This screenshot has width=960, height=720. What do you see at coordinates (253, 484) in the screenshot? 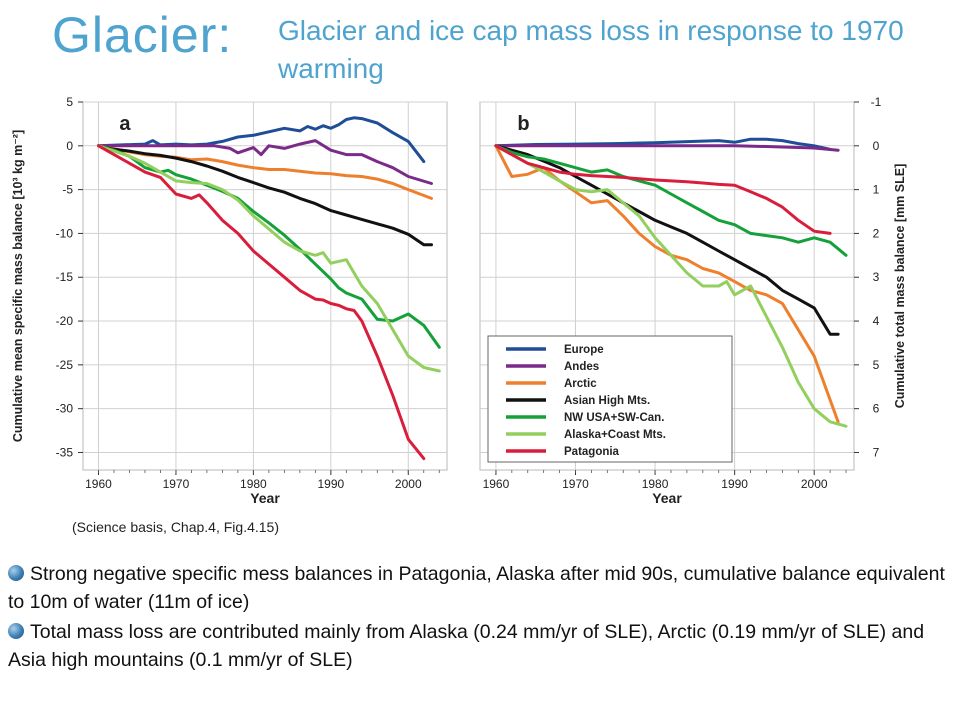
I see `panel-a-tick-label-x: 1980` at bounding box center [253, 484].